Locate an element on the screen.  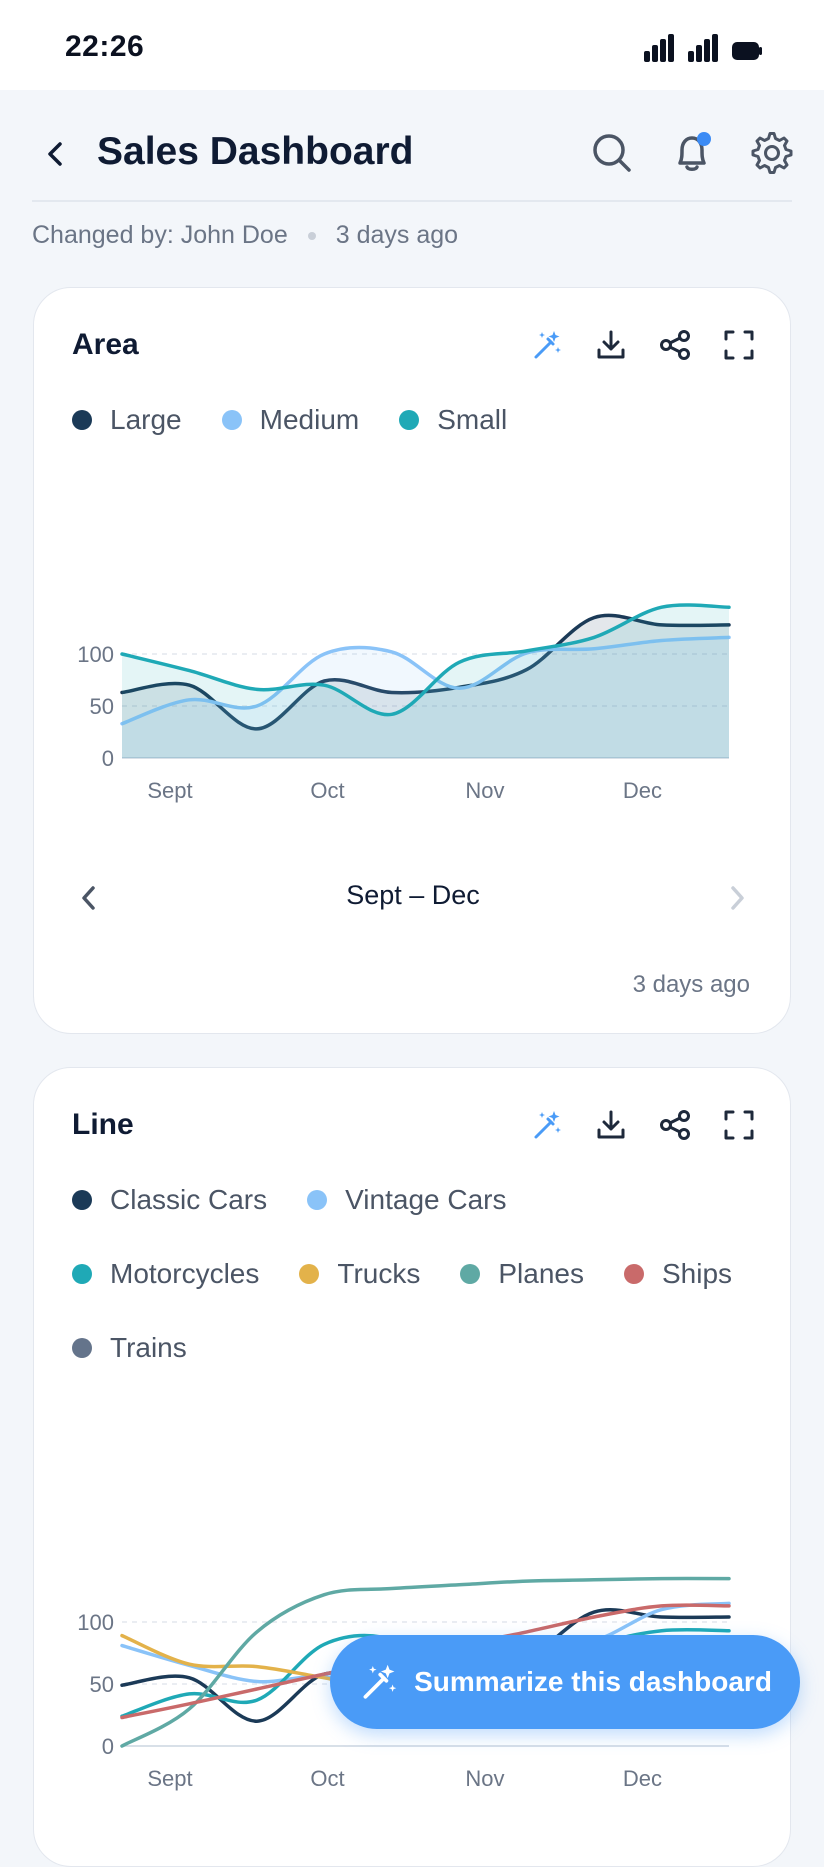
legend-item: Trains is located at coordinates (129, 1348).